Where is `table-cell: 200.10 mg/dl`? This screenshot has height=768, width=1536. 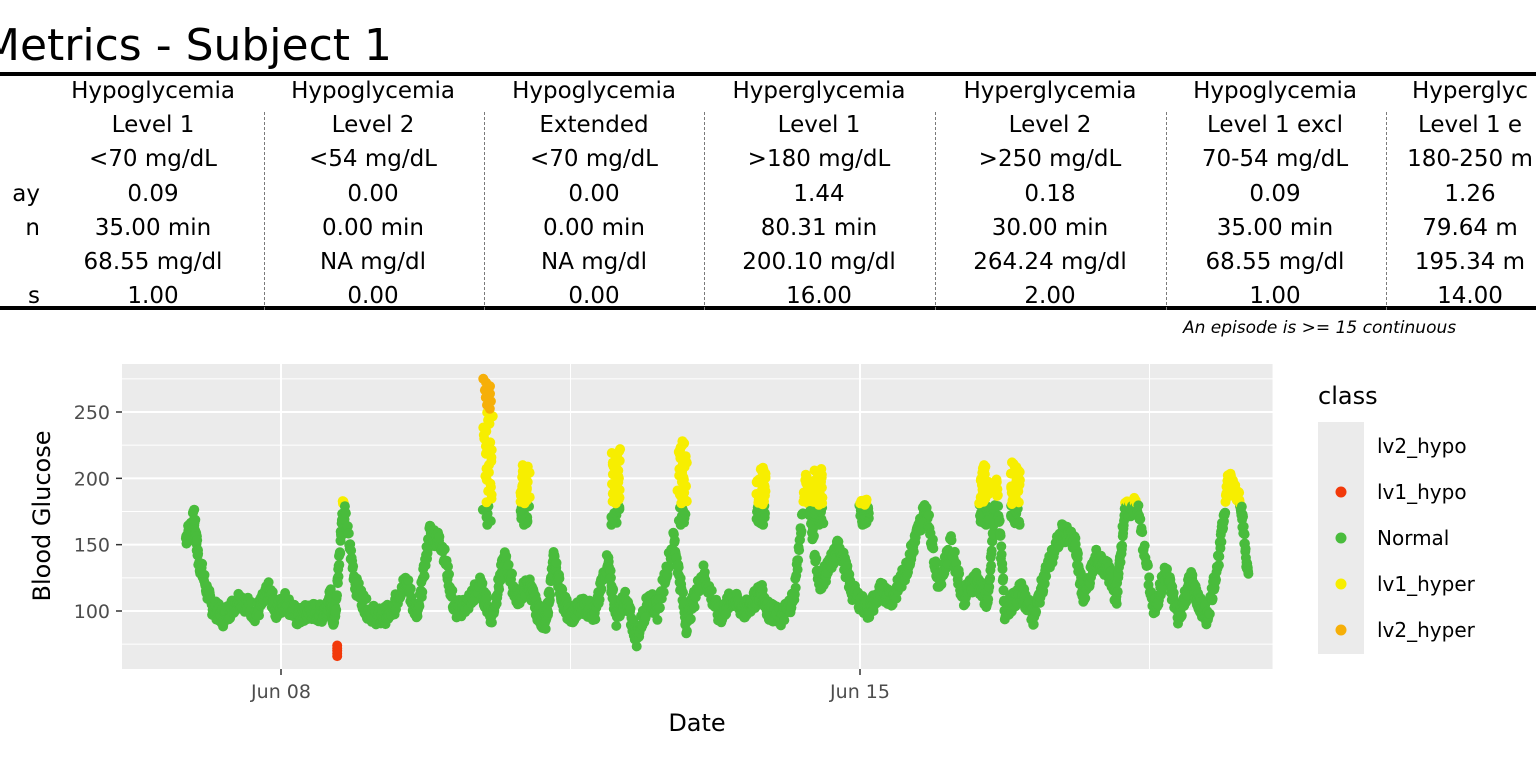
table-cell: 200.10 mg/dl is located at coordinates (819, 262).